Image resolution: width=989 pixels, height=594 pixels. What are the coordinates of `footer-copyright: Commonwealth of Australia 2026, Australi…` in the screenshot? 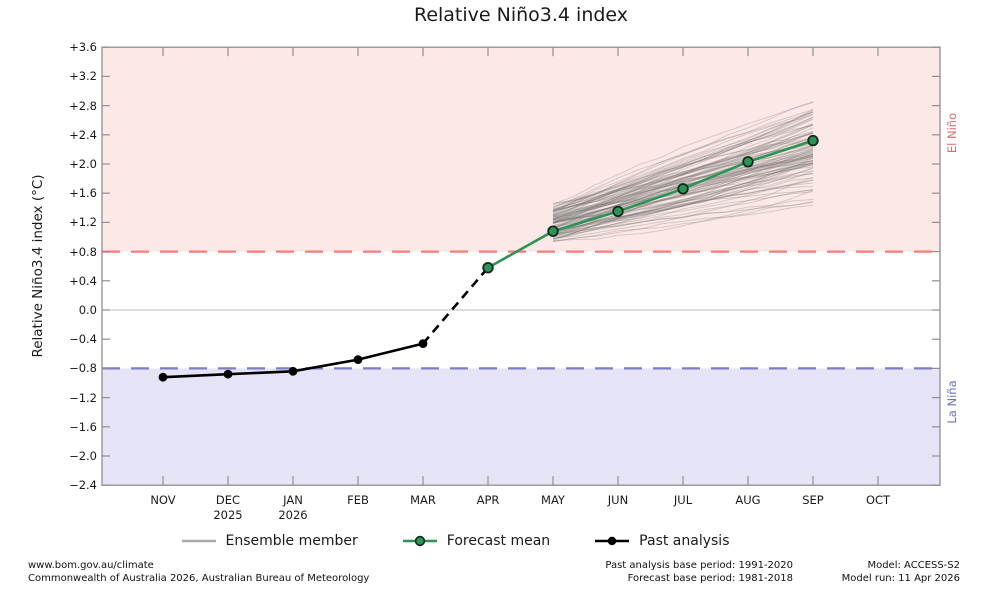 It's located at (199, 578).